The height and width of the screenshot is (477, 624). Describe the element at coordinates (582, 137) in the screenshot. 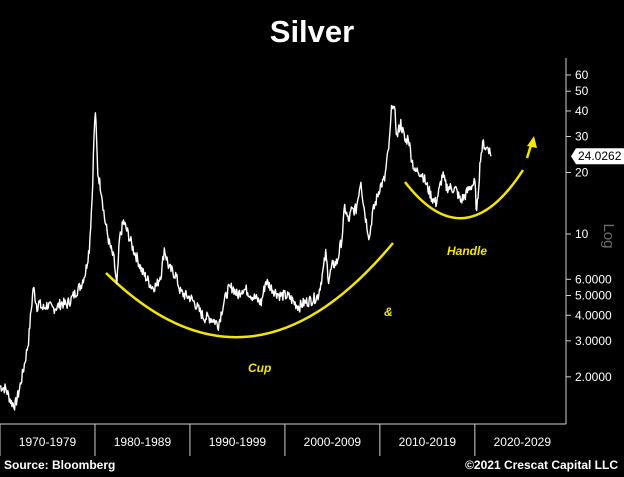

I see `y-tick-label: 30` at that location.